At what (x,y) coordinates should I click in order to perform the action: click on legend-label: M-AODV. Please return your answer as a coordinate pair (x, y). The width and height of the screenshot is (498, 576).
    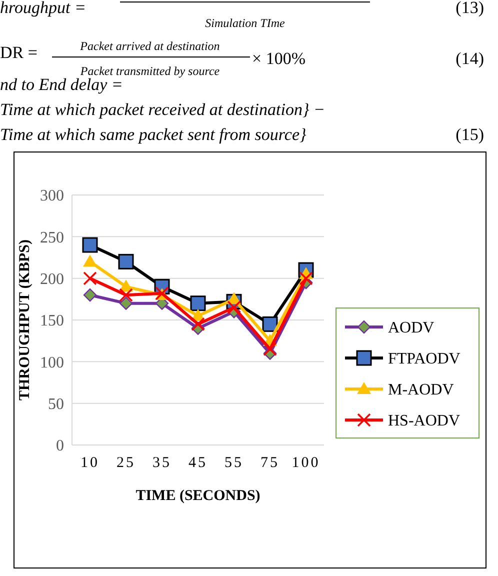
    Looking at the image, I should click on (421, 390).